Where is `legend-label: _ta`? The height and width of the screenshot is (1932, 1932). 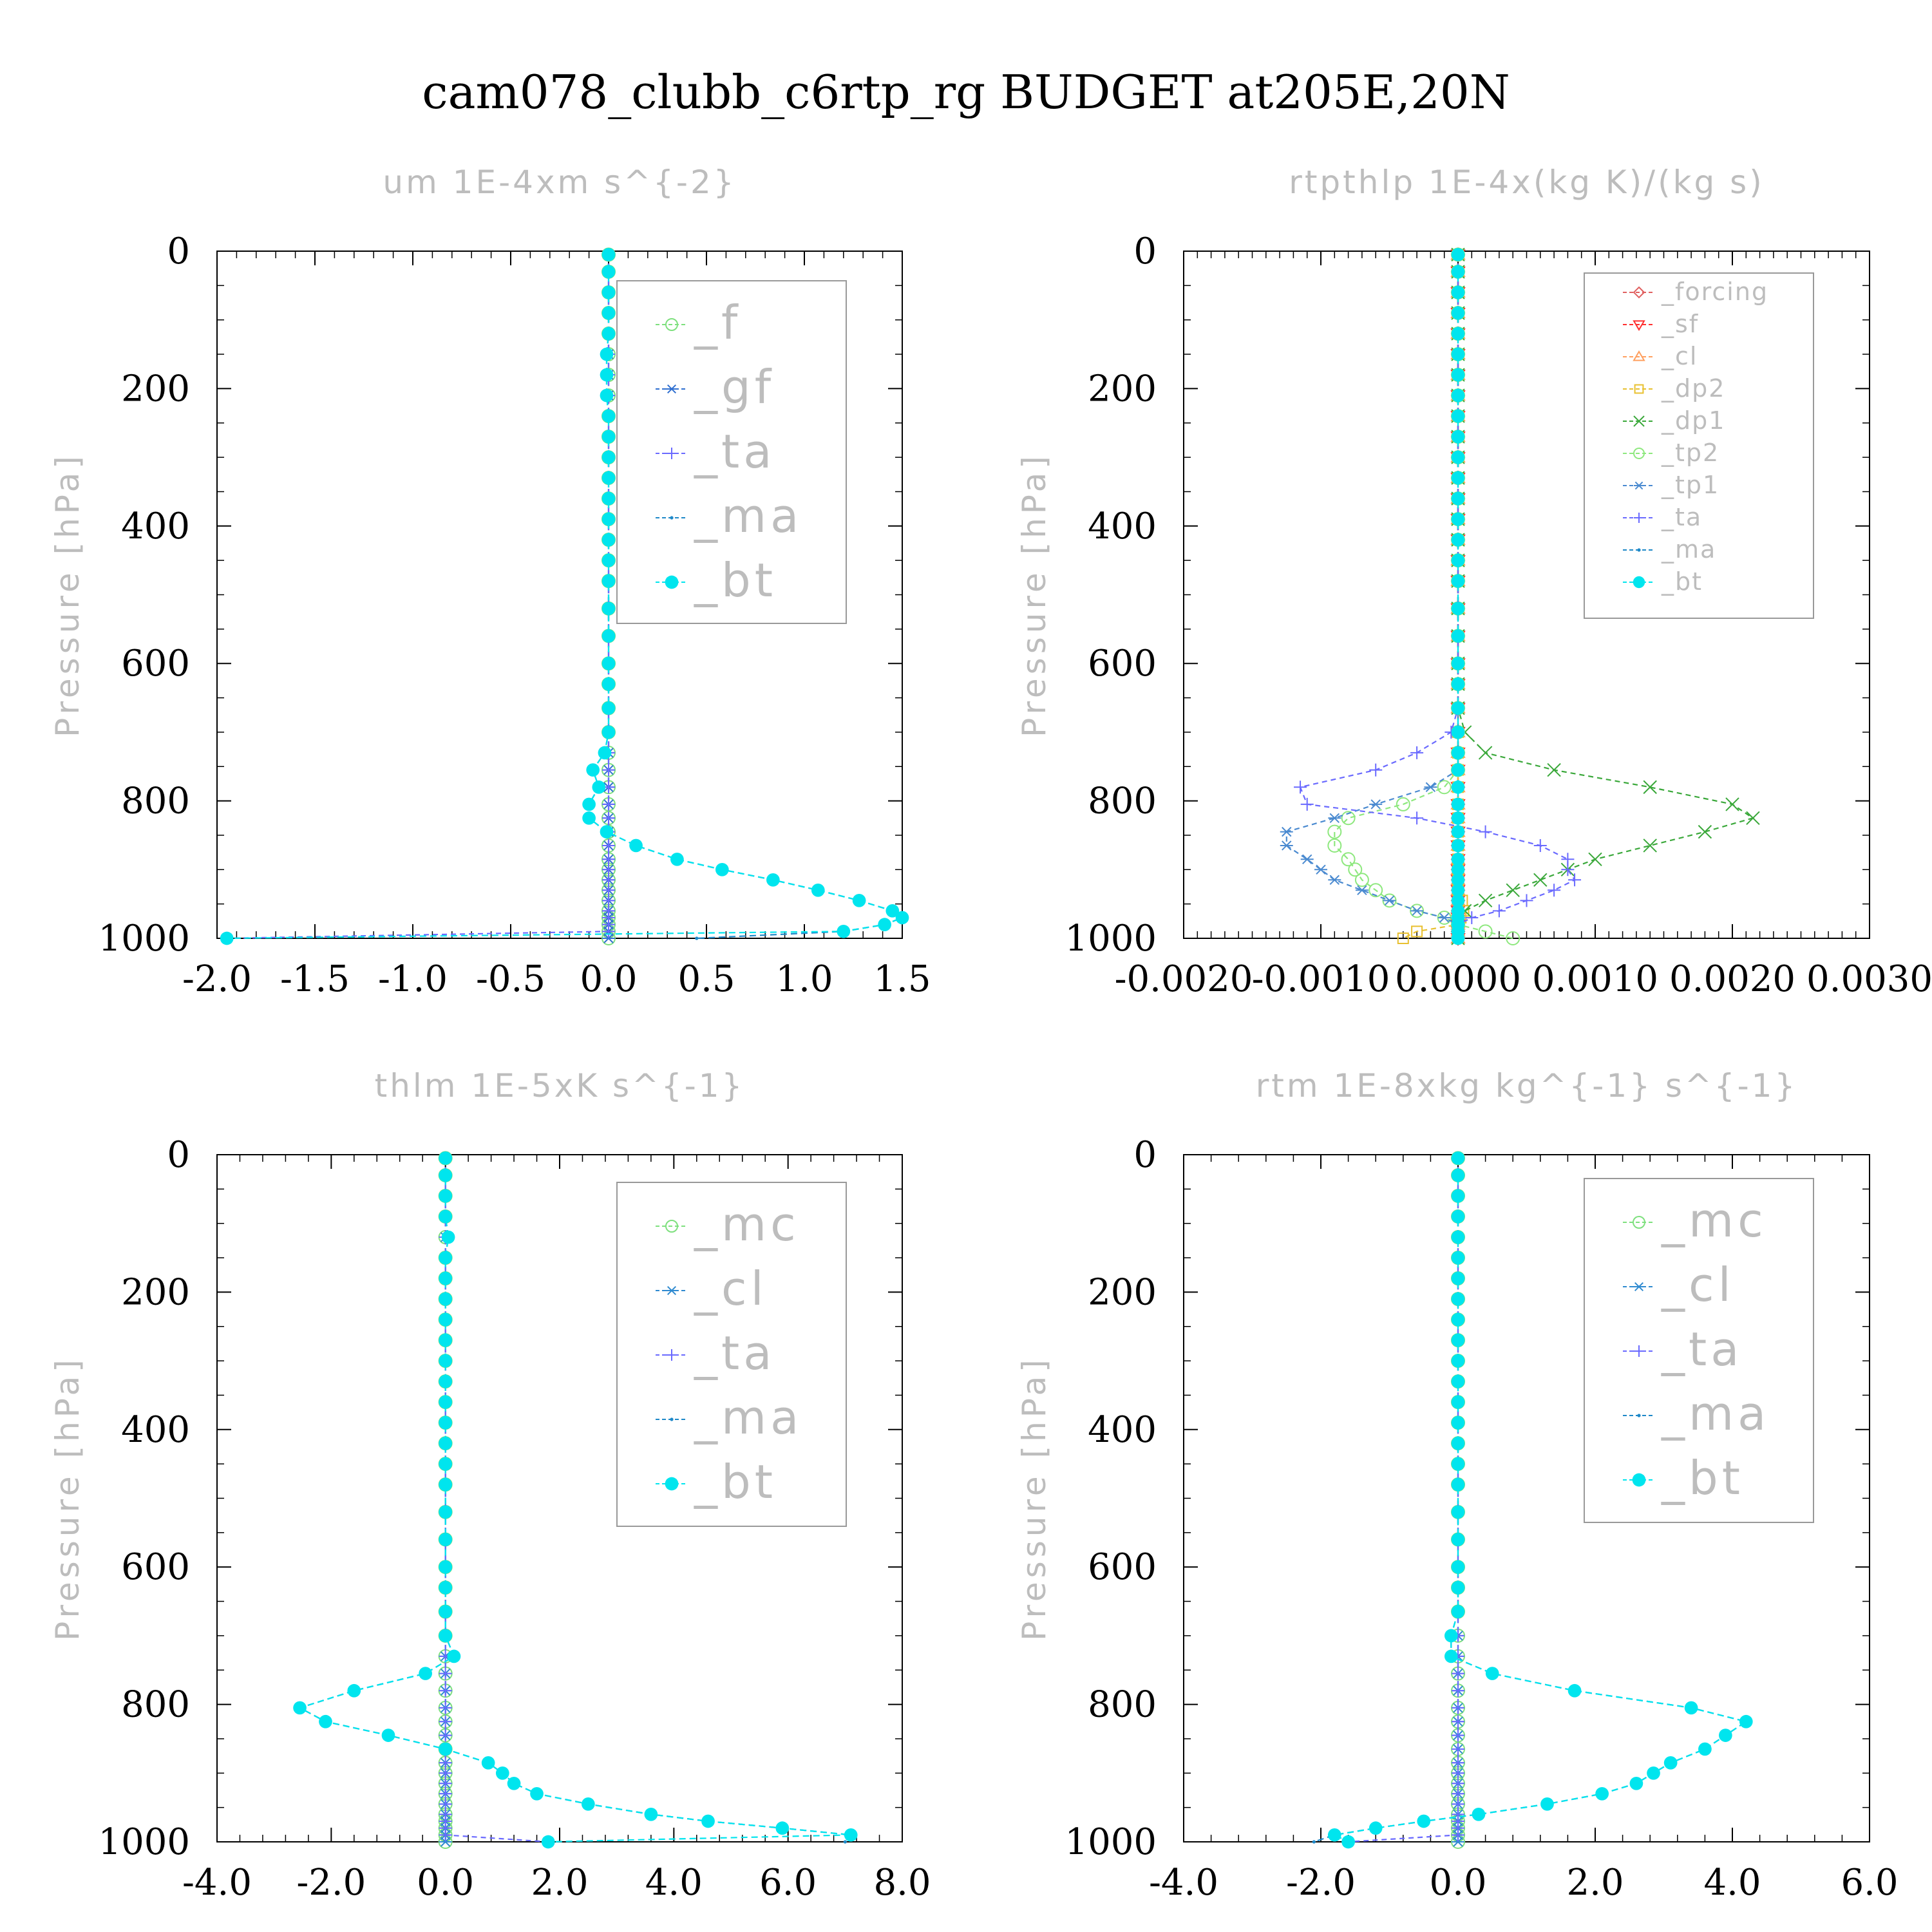 legend-label: _ta is located at coordinates (734, 451).